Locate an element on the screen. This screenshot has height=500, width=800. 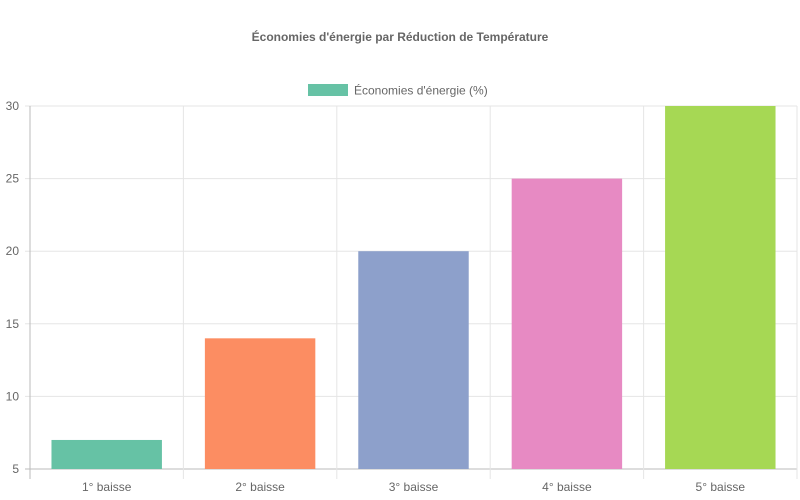
y-axis: 5 10 15 20 25 30 is located at coordinates (13, 287).